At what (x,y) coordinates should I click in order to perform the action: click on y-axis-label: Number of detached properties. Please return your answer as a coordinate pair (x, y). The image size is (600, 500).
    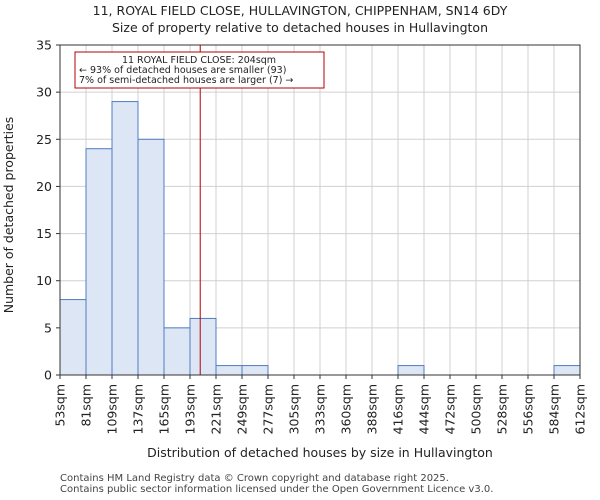
    Looking at the image, I should click on (8, 215).